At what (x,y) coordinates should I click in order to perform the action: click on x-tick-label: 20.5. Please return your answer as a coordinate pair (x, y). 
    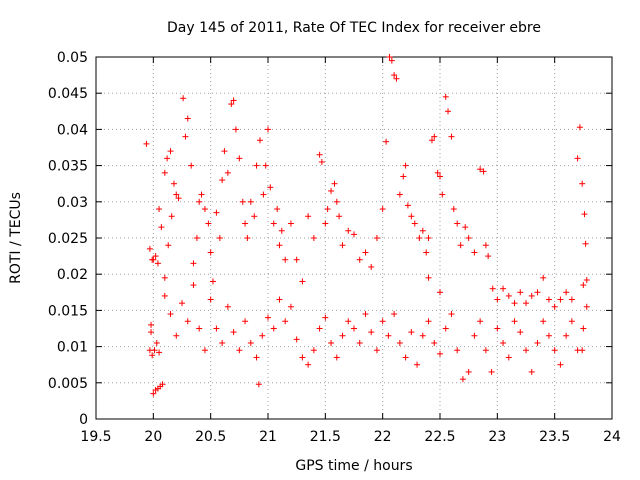
    Looking at the image, I should click on (210, 437).